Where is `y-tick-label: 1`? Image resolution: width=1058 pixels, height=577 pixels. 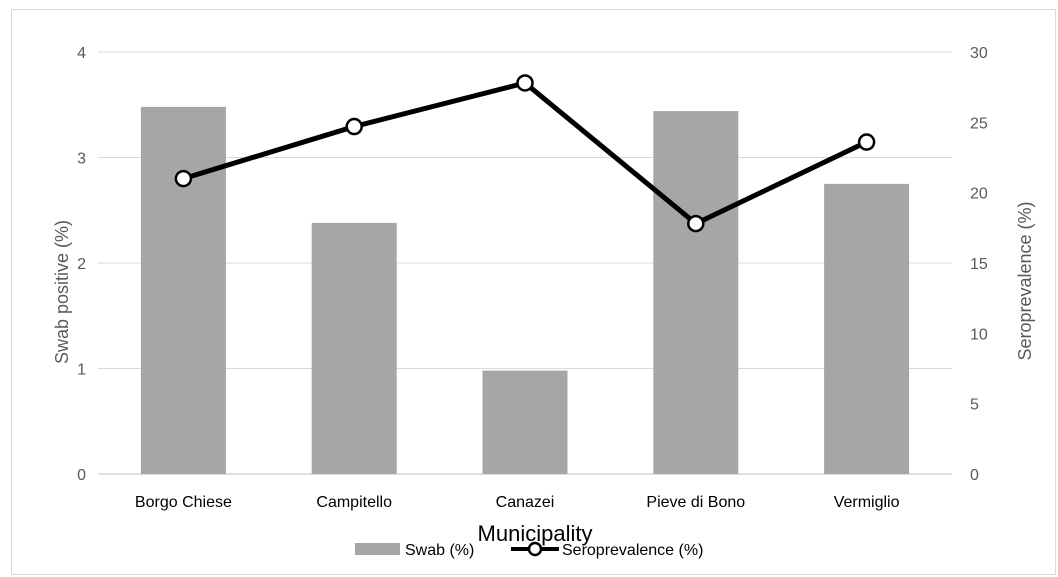
y-tick-label: 1 is located at coordinates (81, 370).